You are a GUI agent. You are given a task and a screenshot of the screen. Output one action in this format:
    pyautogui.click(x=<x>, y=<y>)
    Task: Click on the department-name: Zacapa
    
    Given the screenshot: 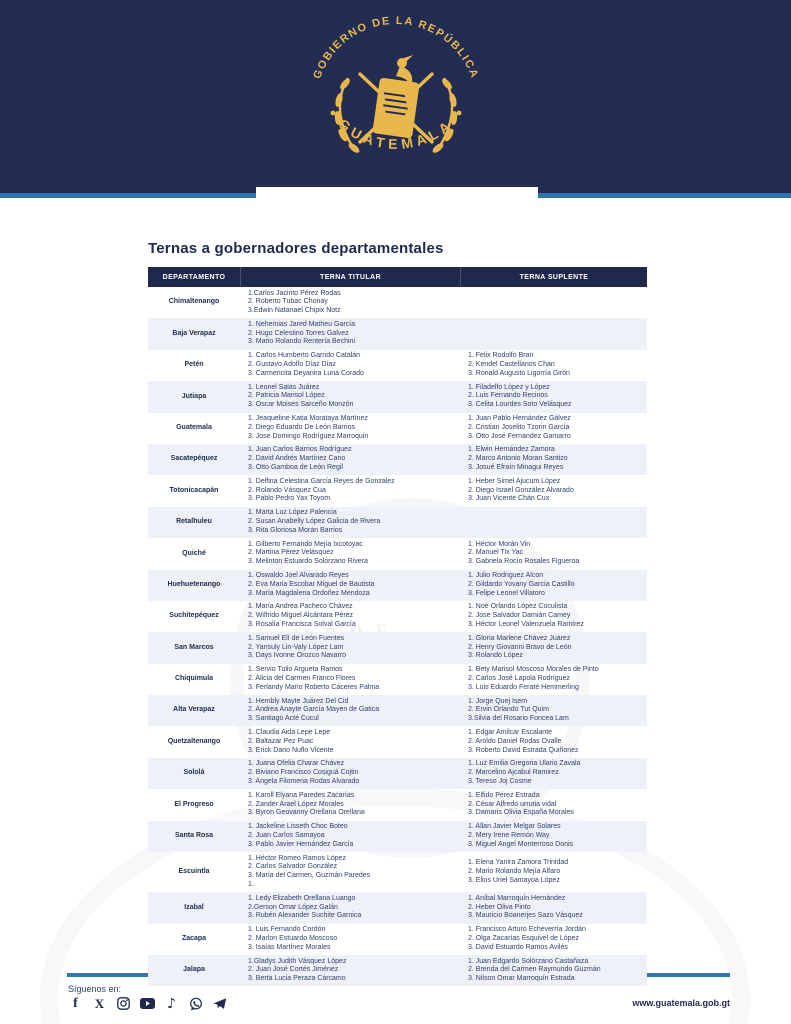 What is the action you would take?
    pyautogui.click(x=194, y=938)
    